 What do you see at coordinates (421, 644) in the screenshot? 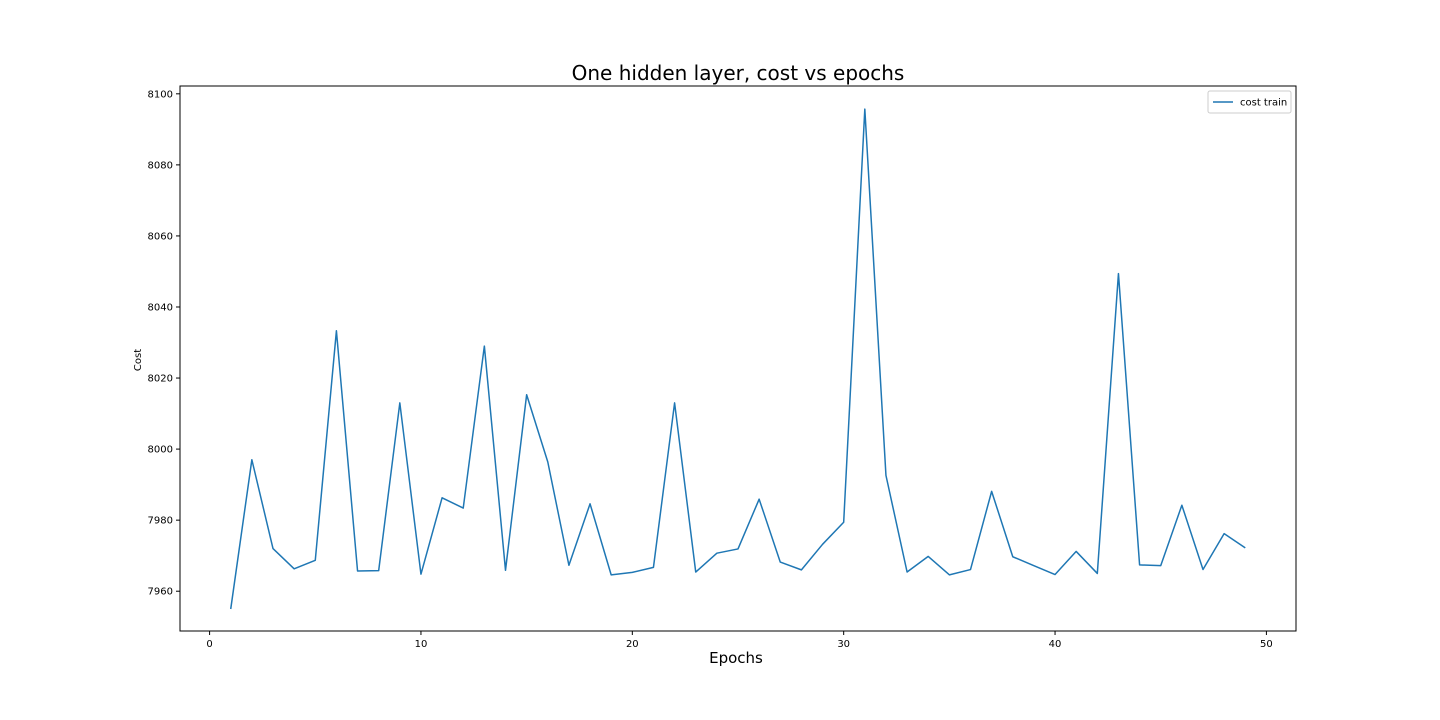
I see `x-tick-label: 10` at bounding box center [421, 644].